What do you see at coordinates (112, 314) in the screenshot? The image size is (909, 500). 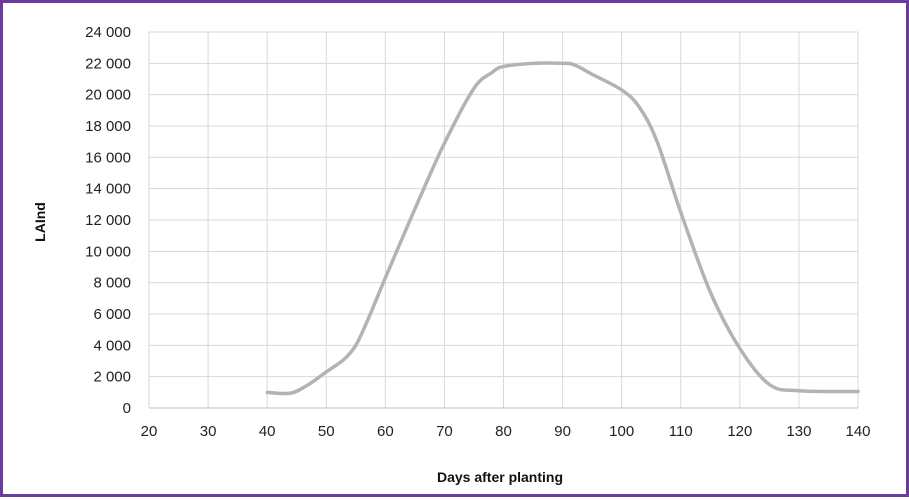 I see `y-tick-label: 6 000` at bounding box center [112, 314].